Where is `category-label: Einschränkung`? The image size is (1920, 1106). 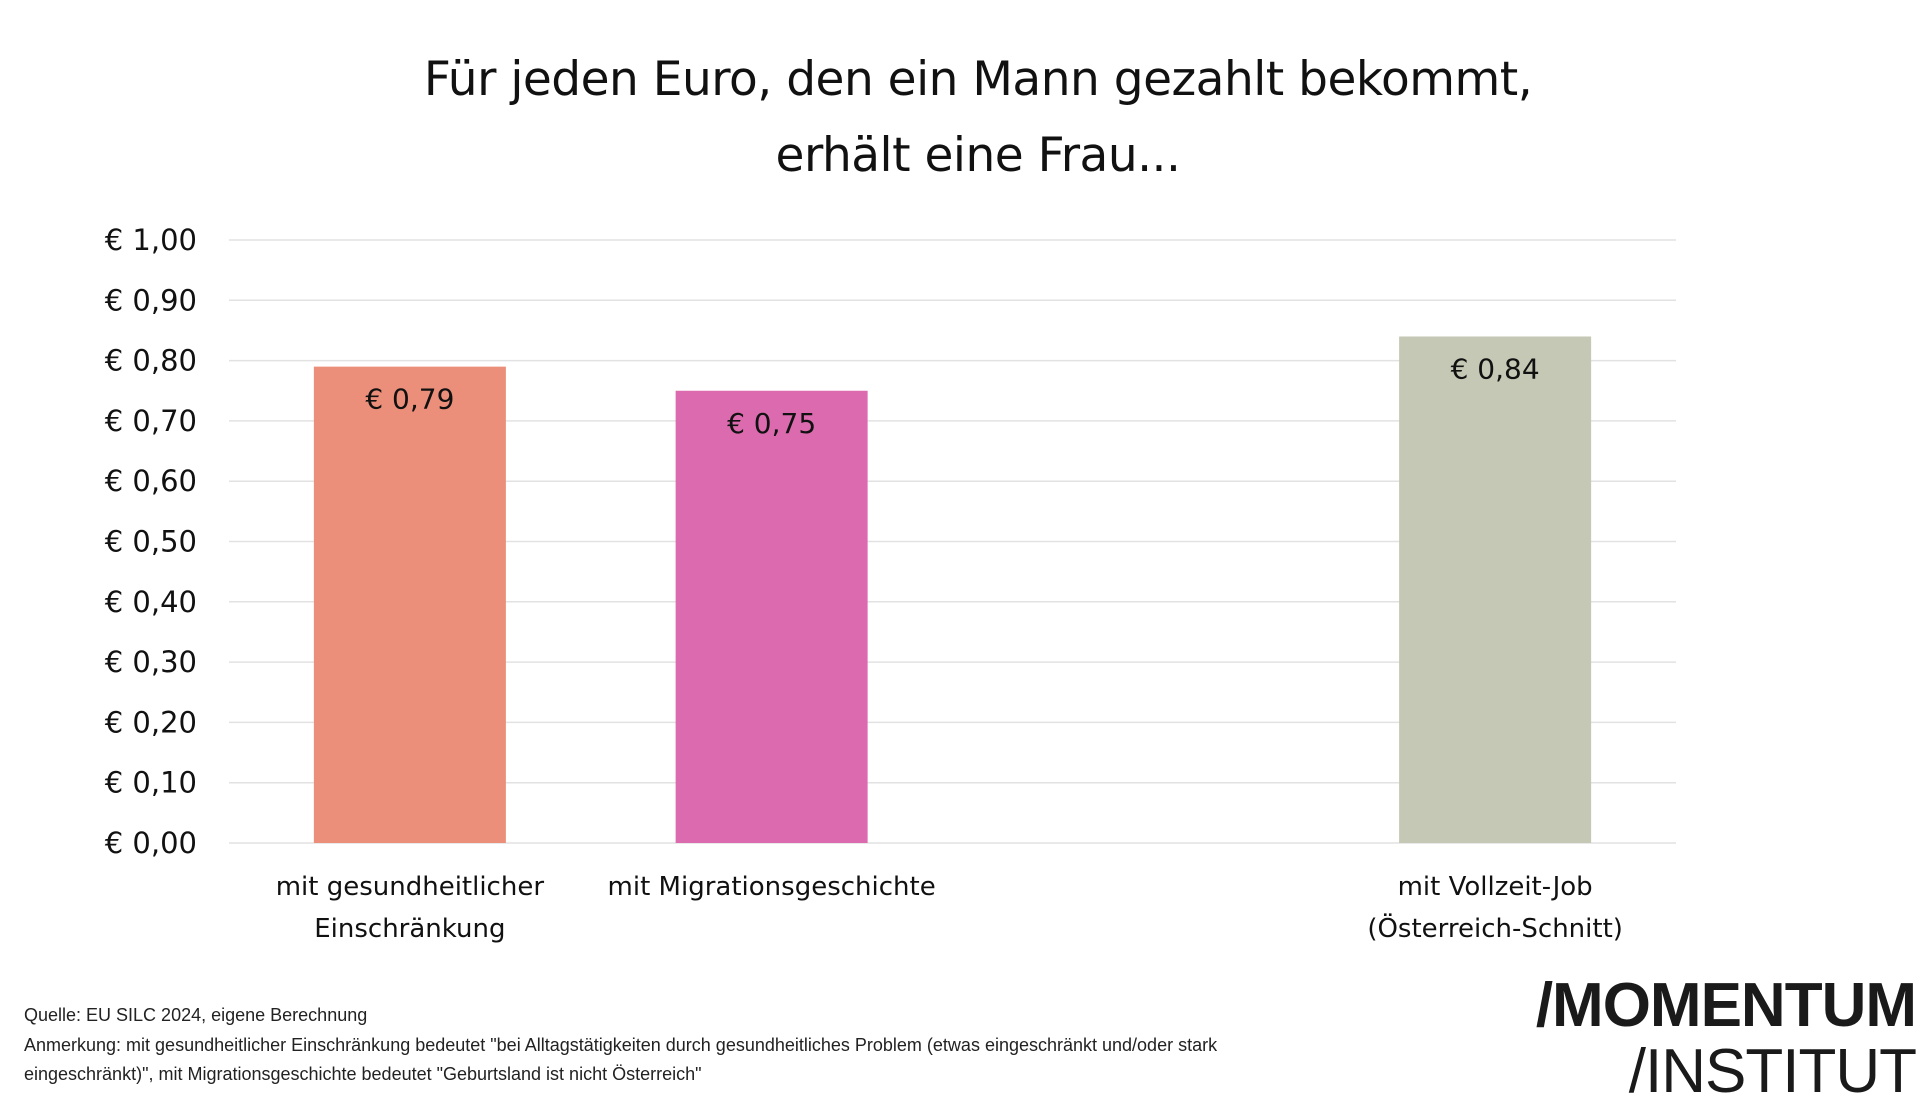
category-label: Einschränkung is located at coordinates (409, 929).